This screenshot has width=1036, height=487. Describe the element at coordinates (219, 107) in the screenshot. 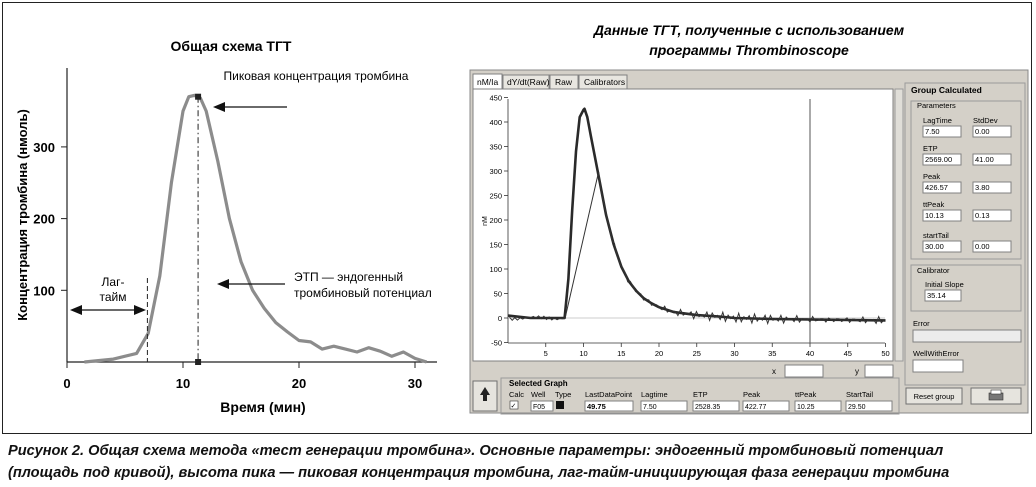

I see `peak-arrowhead` at that location.